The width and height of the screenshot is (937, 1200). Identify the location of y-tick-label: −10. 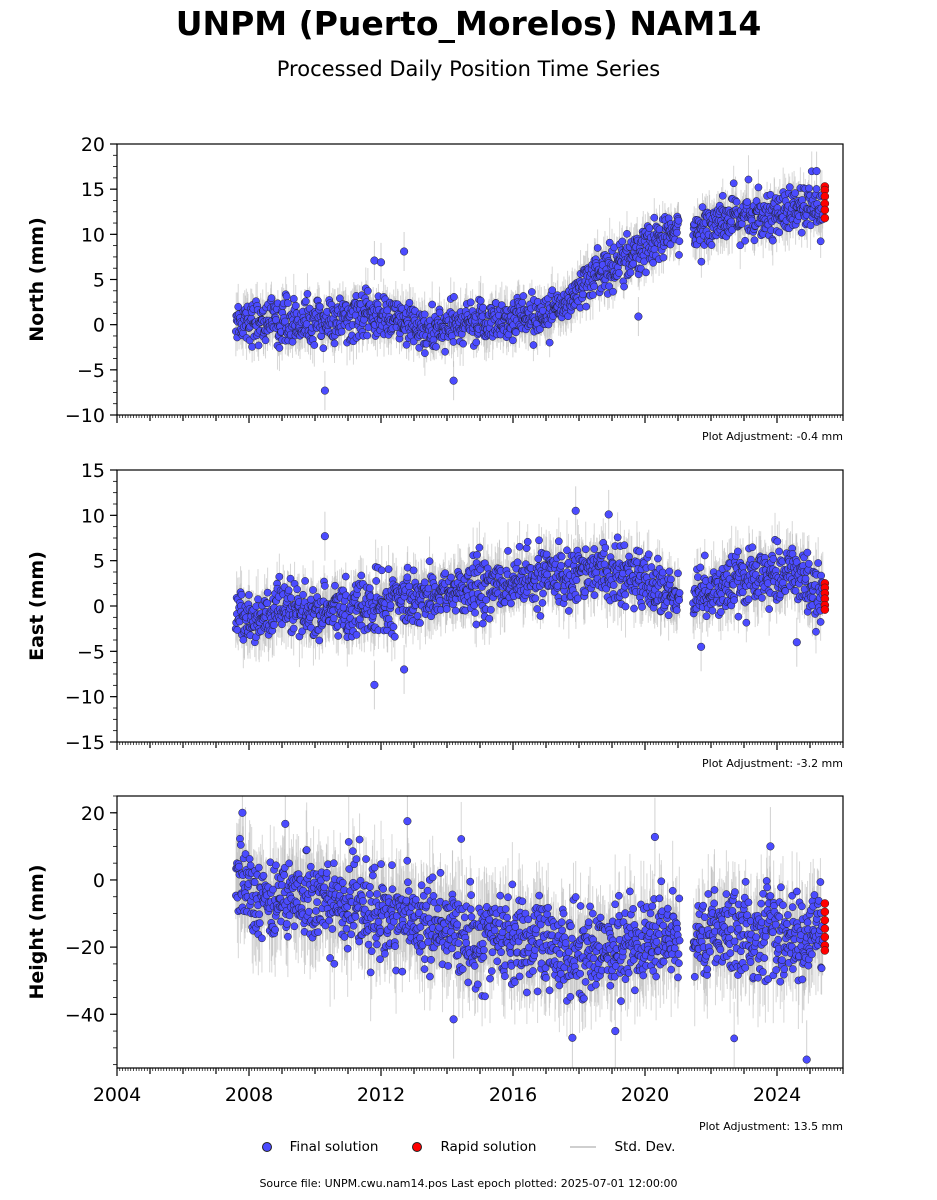
(85, 416).